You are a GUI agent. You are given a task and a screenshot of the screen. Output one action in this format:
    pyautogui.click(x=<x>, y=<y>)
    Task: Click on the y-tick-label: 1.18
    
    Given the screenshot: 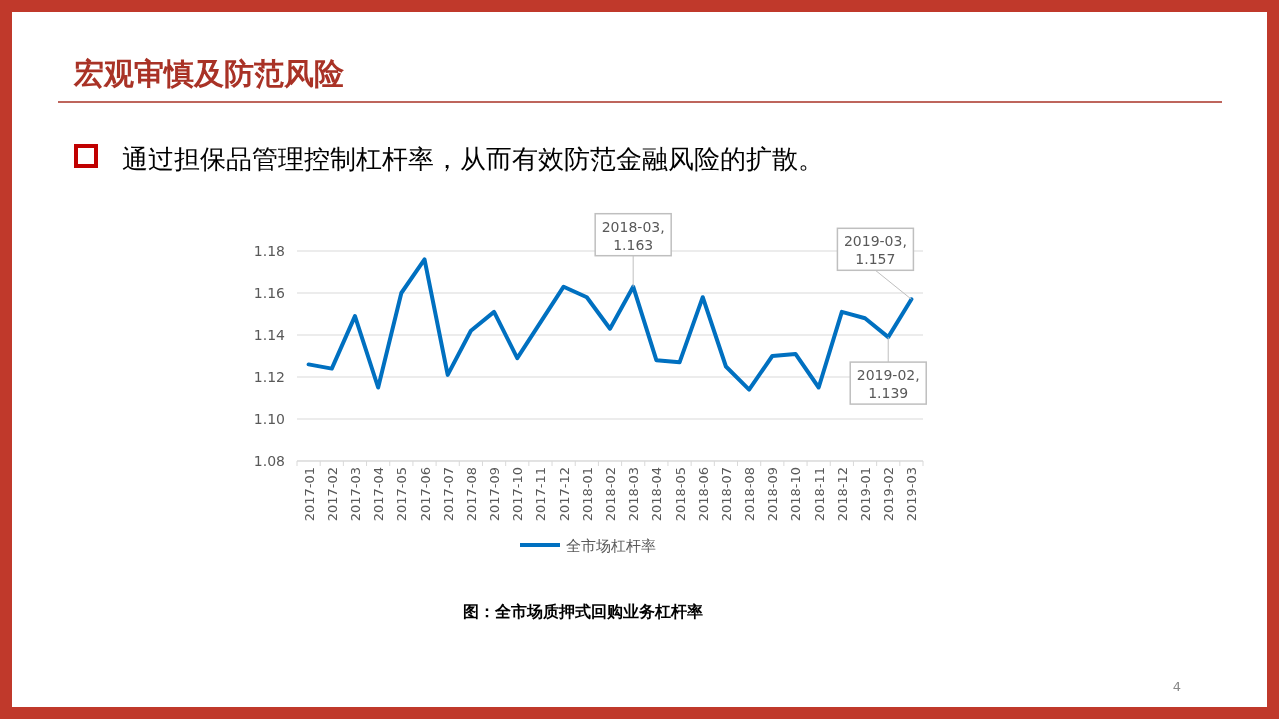 What is the action you would take?
    pyautogui.click(x=269, y=251)
    